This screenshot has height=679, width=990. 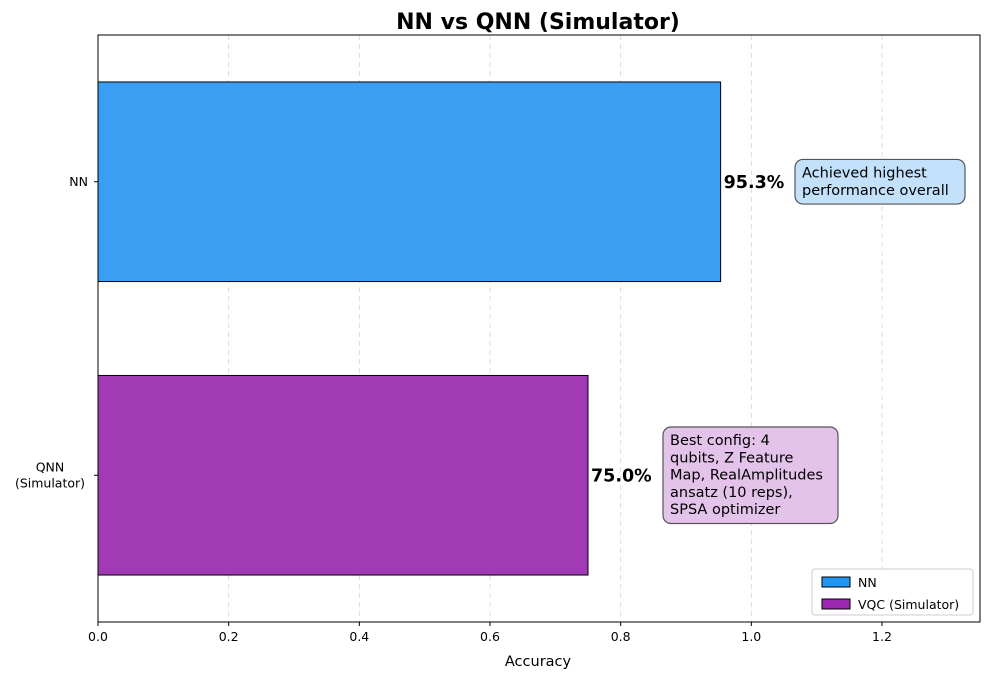 What do you see at coordinates (538, 662) in the screenshot?
I see `x-axis-label: Accuracy` at bounding box center [538, 662].